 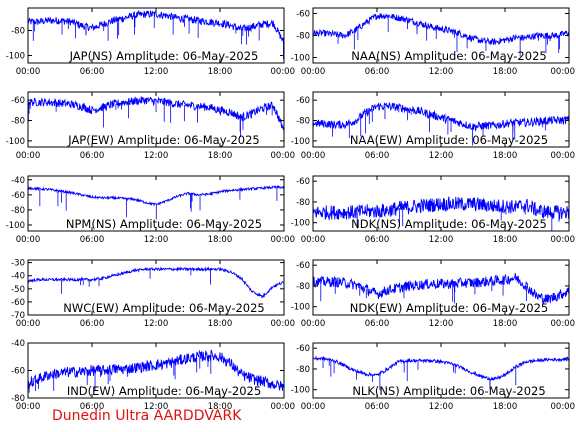 What do you see at coordinates (147, 416) in the screenshot?
I see `credit-label: Dunedin Ultra AARDDVARK` at bounding box center [147, 416].